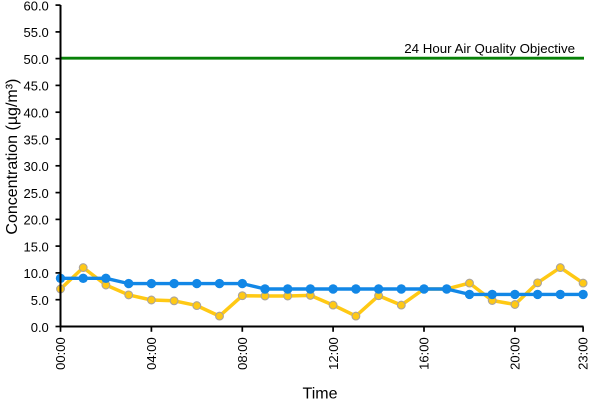 Image resolution: width=600 pixels, height=400 pixels. What do you see at coordinates (35, 6) in the screenshot?
I see `svg-text: 60.0` at bounding box center [35, 6].